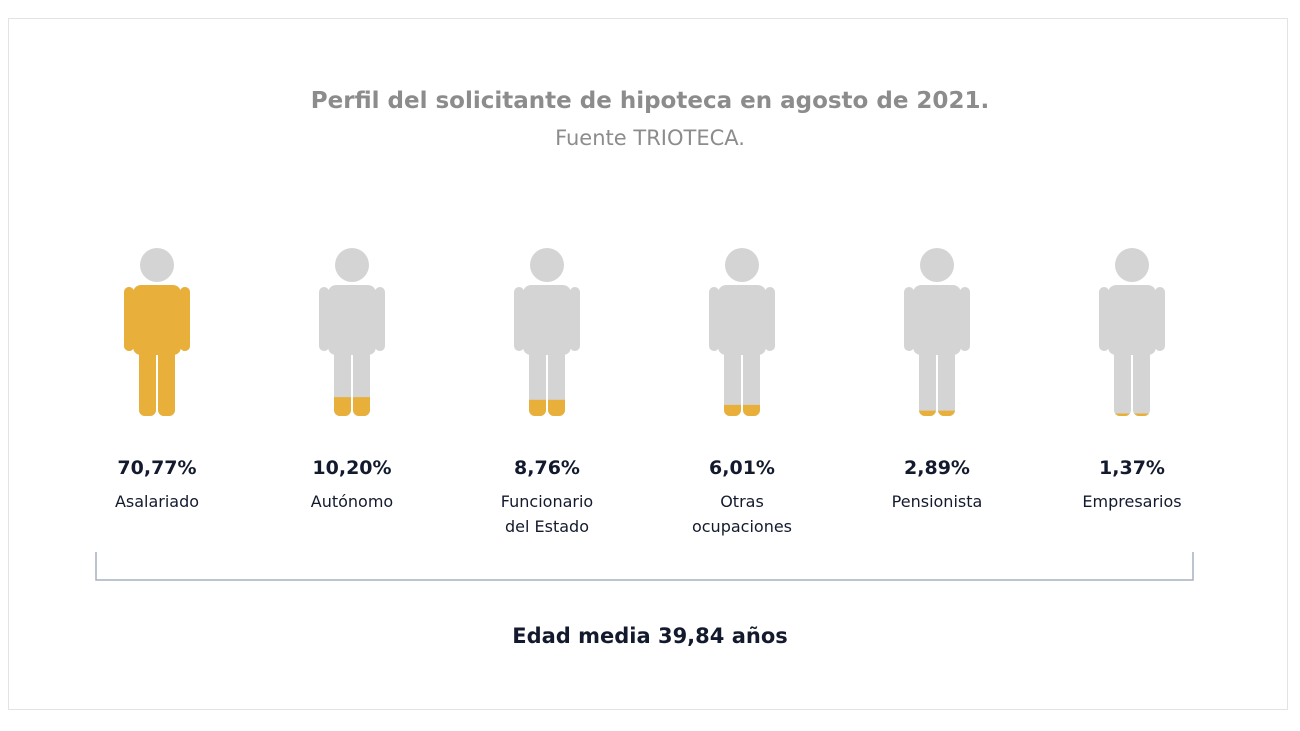 This screenshot has width=1300, height=731. What do you see at coordinates (650, 138) in the screenshot?
I see `chart-subtitle: Fuente TRIOTECA.` at bounding box center [650, 138].